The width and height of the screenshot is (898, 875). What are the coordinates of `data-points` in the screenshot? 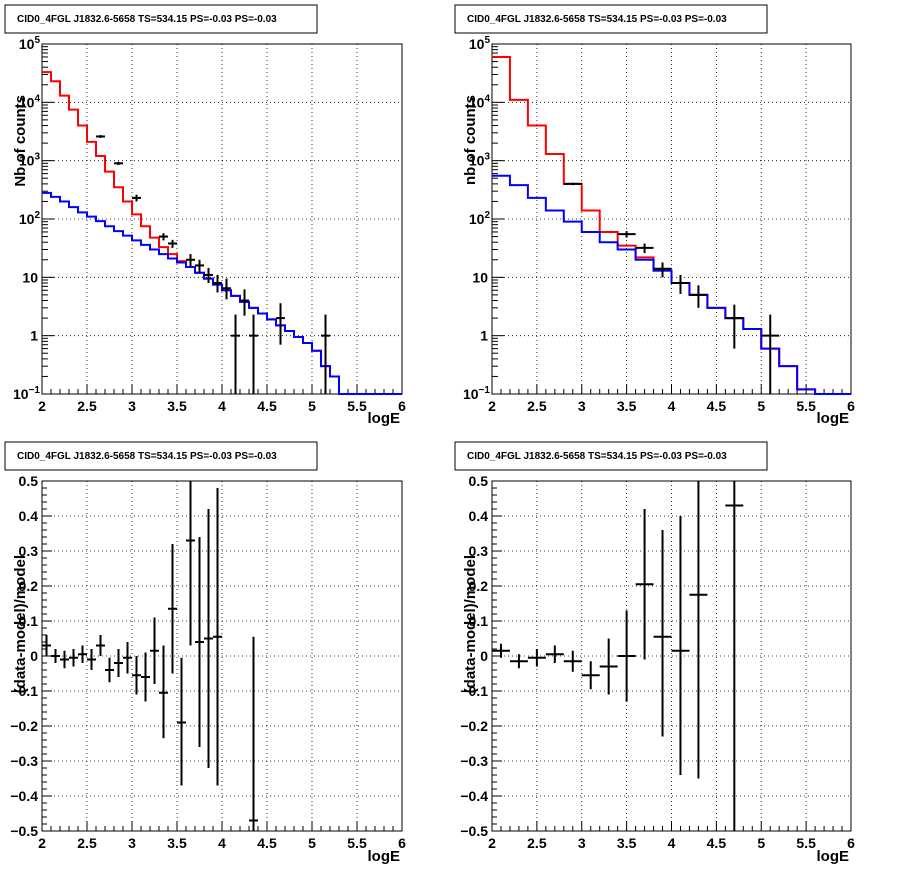 It's located at (618, 656).